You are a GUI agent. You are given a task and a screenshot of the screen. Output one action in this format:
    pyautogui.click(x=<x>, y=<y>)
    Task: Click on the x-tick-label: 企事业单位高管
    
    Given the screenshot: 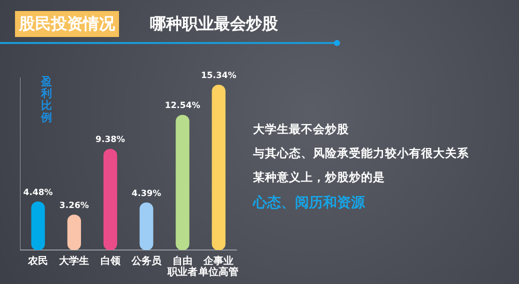 What is the action you would take?
    pyautogui.click(x=218, y=266)
    